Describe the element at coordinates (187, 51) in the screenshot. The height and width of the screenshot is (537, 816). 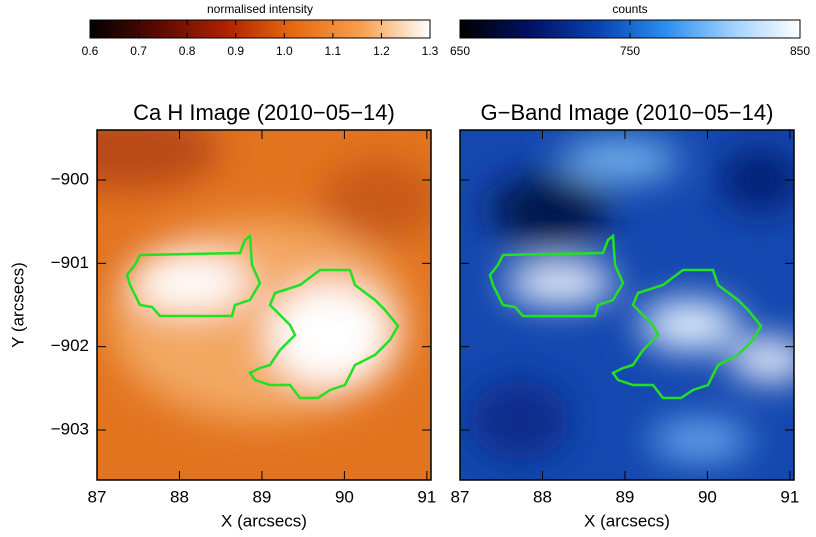
I see `colorbar-tick-label: 0.8` at that location.